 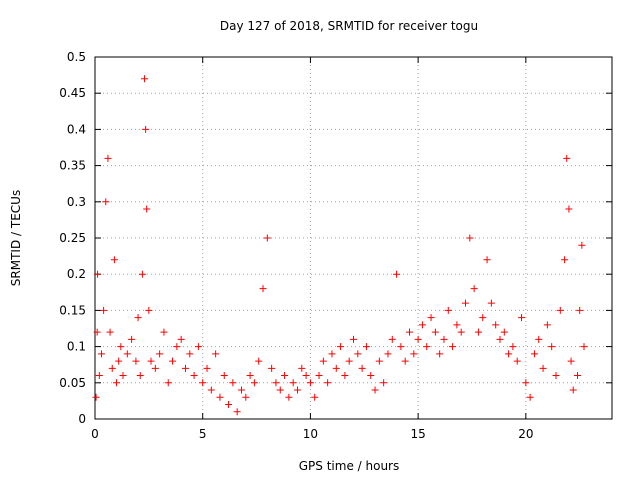 I want to click on y-tick-label: 0.35, so click(x=72, y=166).